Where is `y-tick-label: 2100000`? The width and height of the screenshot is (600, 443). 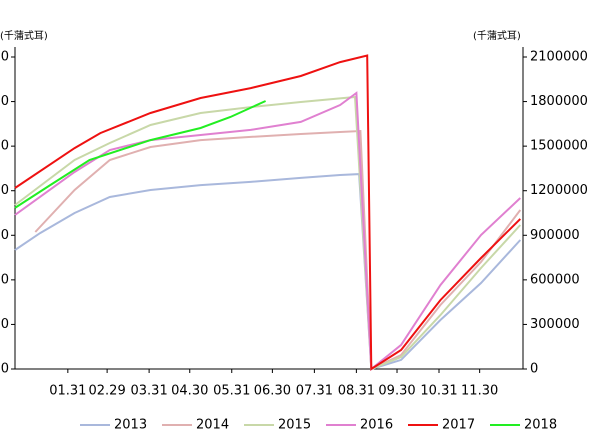 y-tick-label: 2100000 is located at coordinates (4, 57).